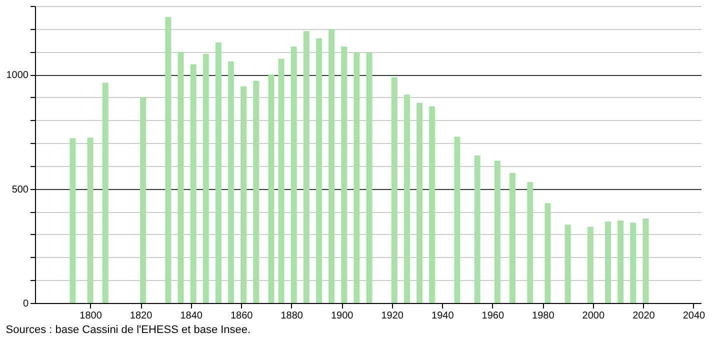 This screenshot has width=710, height=340. What do you see at coordinates (242, 316) in the screenshot?
I see `x-tick-label: 1860` at bounding box center [242, 316].